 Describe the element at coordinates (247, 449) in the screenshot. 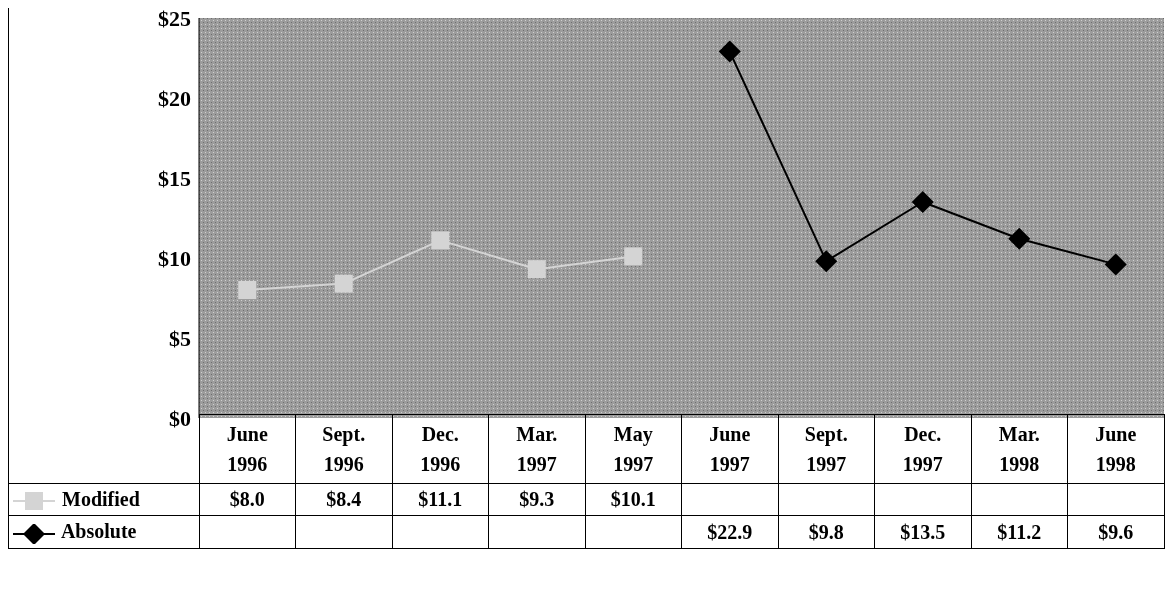

I see `x-tick-label: June 1996` at that location.